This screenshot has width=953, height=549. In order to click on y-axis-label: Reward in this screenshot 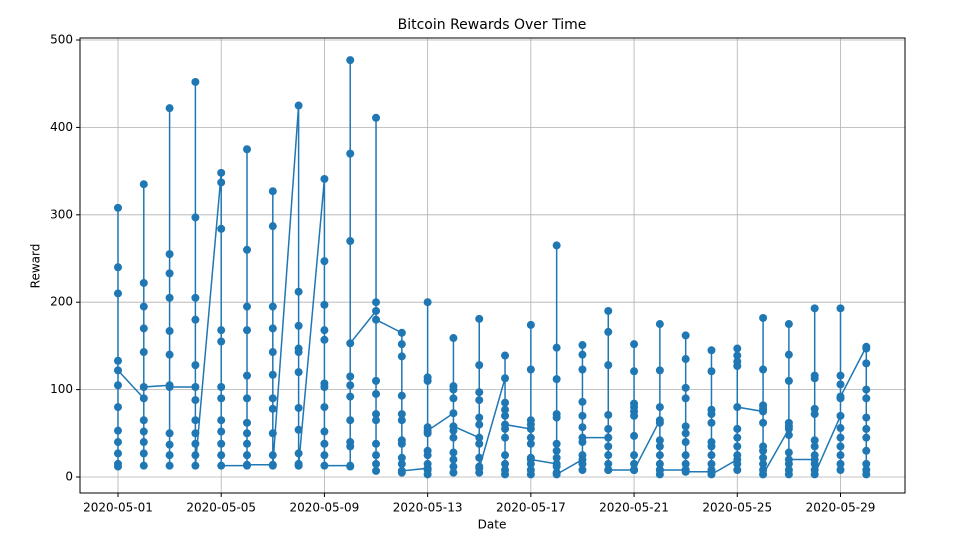, I will do `click(36, 266)`.